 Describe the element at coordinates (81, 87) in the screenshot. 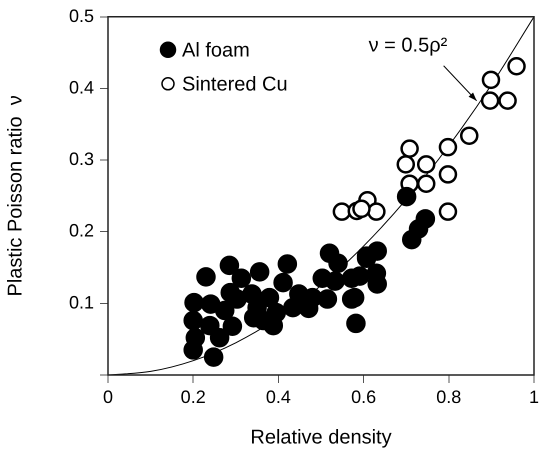

I see `y-tick-label: 0.4` at that location.